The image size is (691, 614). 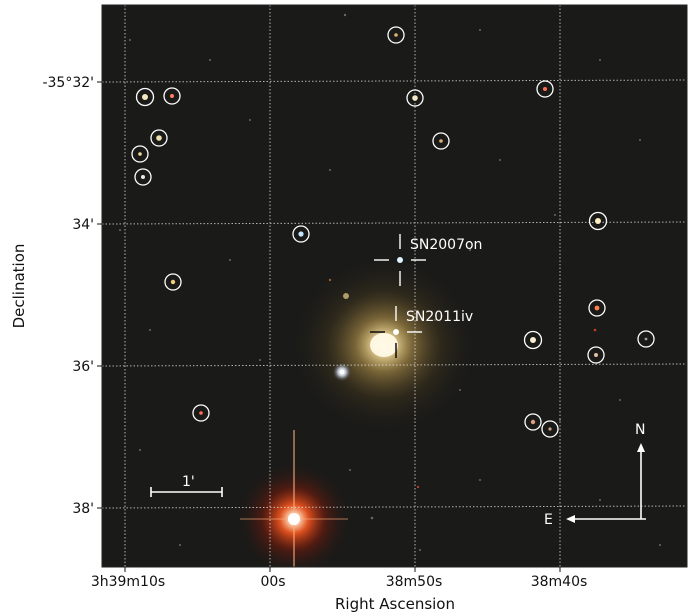 I want to click on y-tick-label: 38', so click(x=83, y=509).